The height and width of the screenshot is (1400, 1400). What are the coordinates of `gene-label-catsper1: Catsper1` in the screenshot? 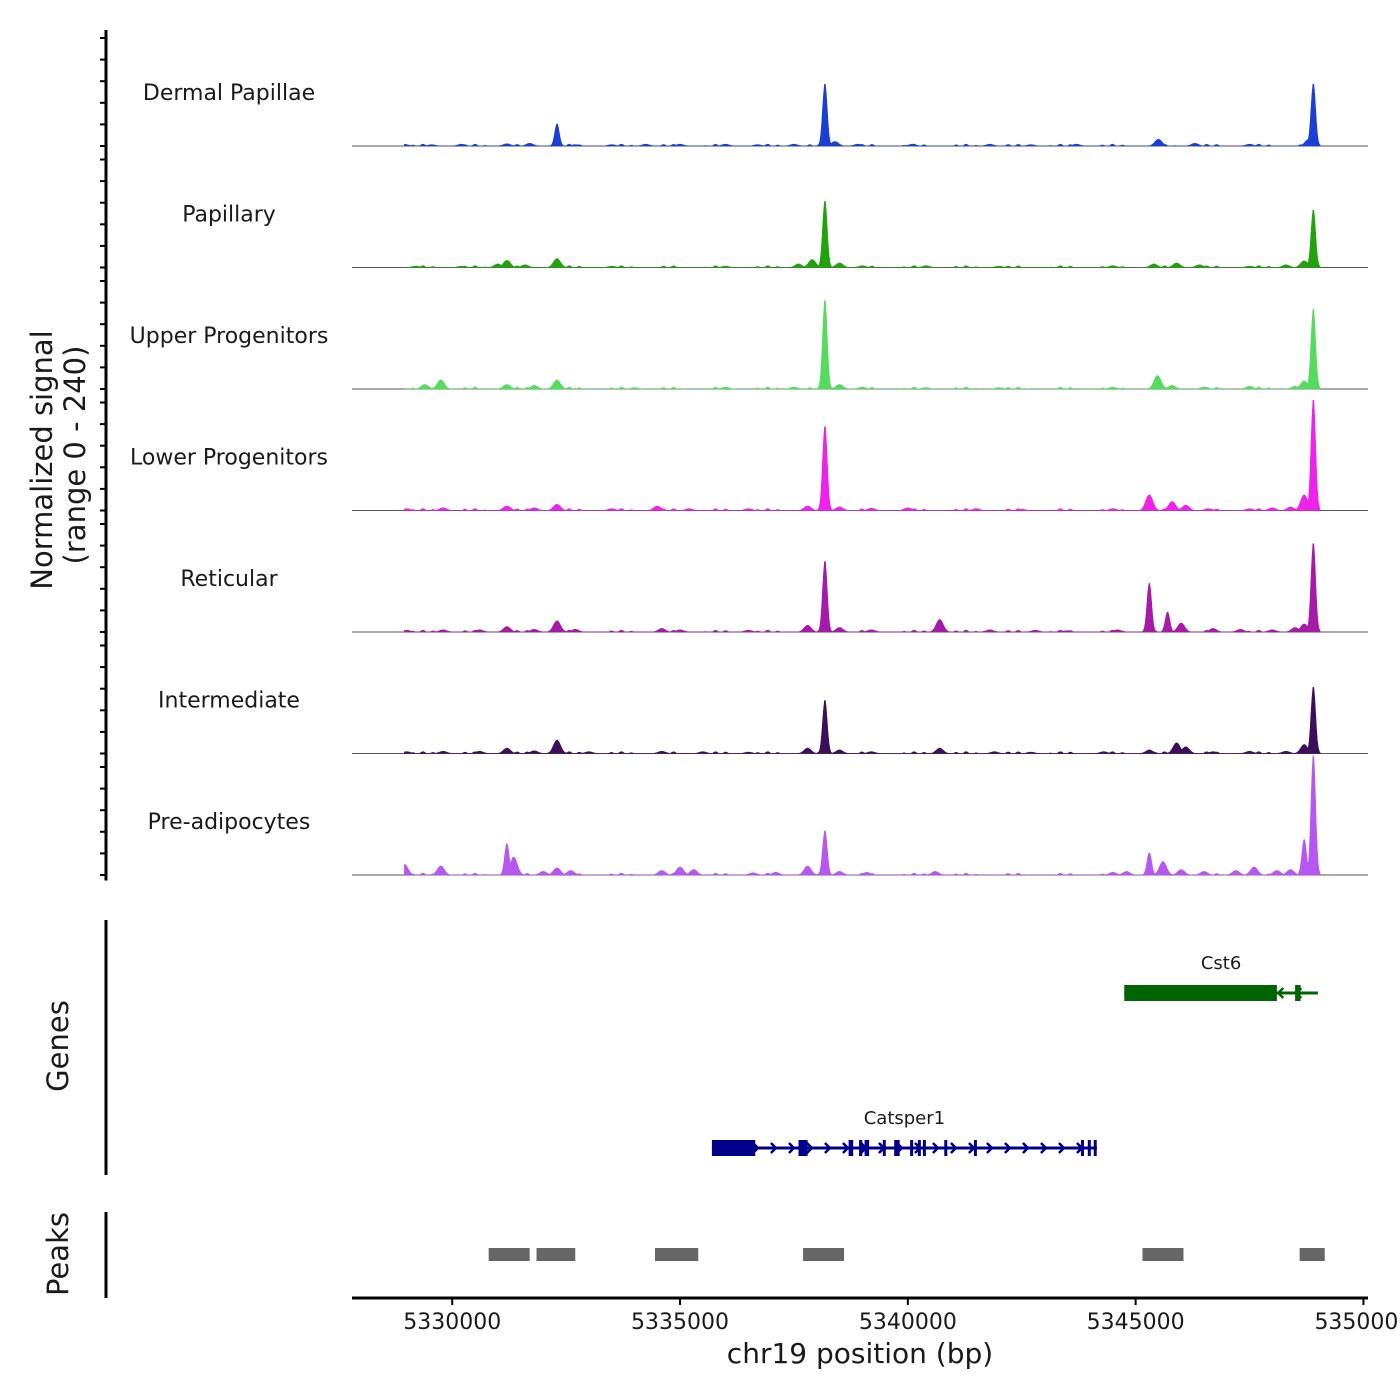 It's located at (904, 1118).